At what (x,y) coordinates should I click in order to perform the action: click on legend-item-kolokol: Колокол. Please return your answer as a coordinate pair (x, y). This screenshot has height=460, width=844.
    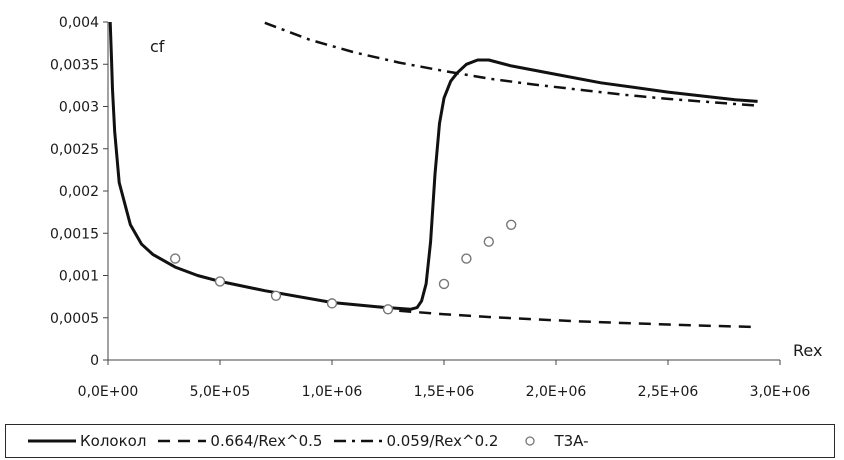
    Looking at the image, I should click on (87, 441).